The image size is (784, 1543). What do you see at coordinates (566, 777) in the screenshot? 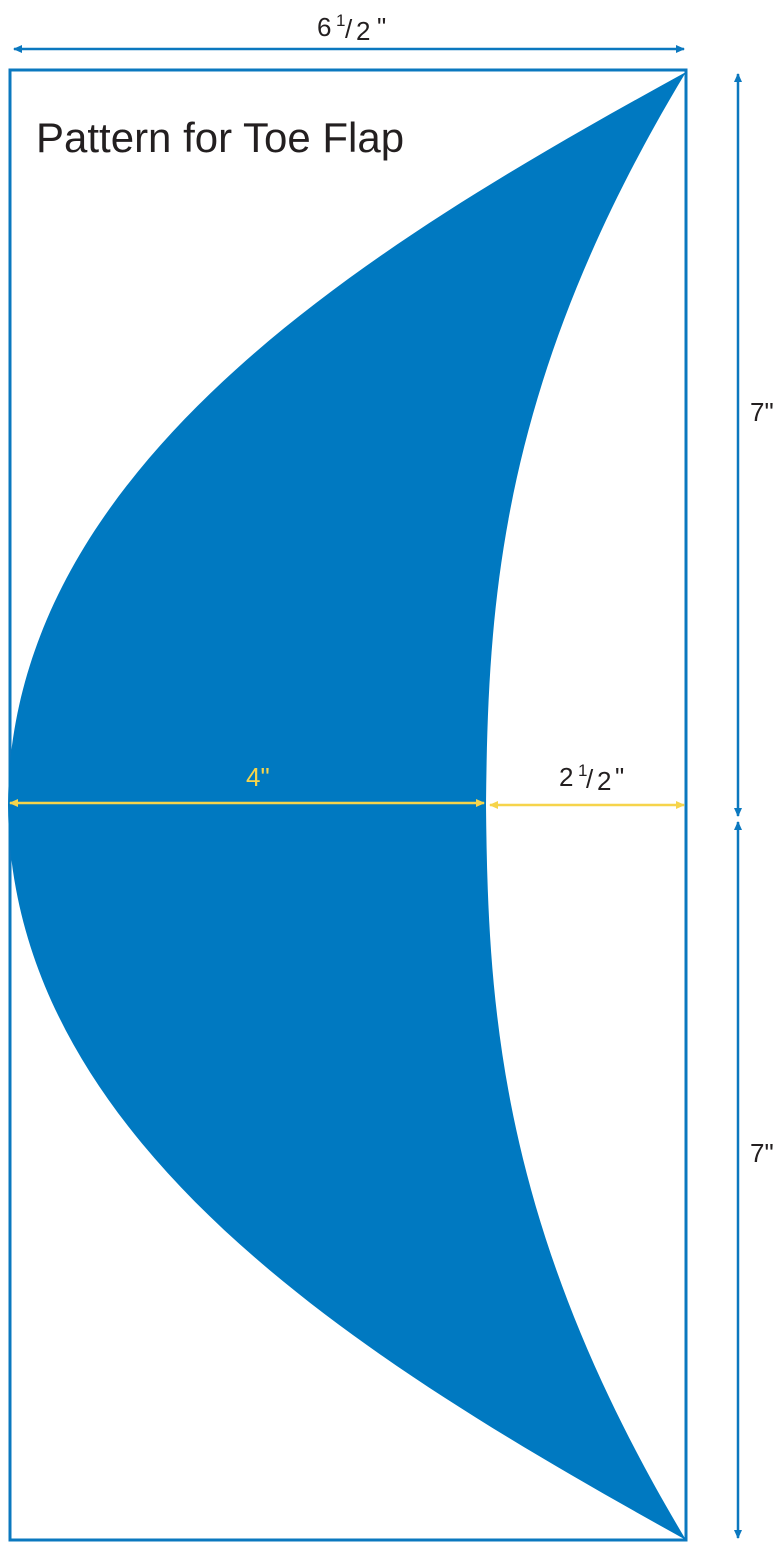
I see `gap-width-whole: 2` at bounding box center [566, 777].